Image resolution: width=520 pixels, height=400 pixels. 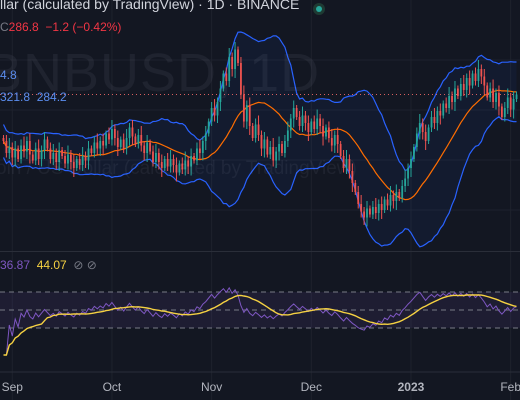 What do you see at coordinates (319, 9) in the screenshot?
I see `market-status-icon` at bounding box center [319, 9].